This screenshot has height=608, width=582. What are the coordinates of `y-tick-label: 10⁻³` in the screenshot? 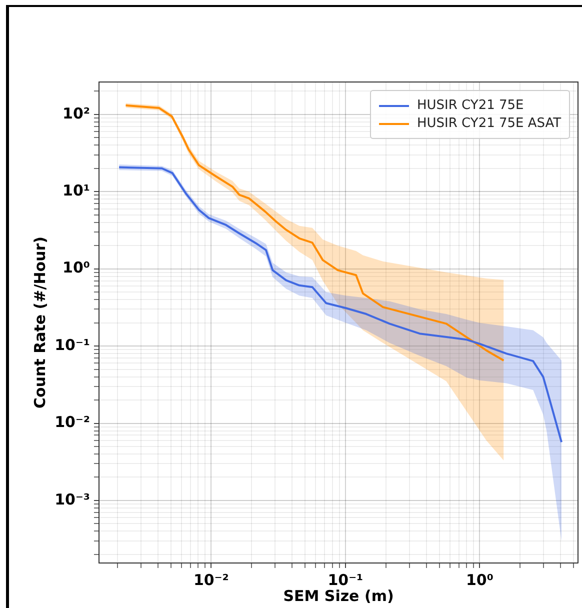 It's located at (72, 499).